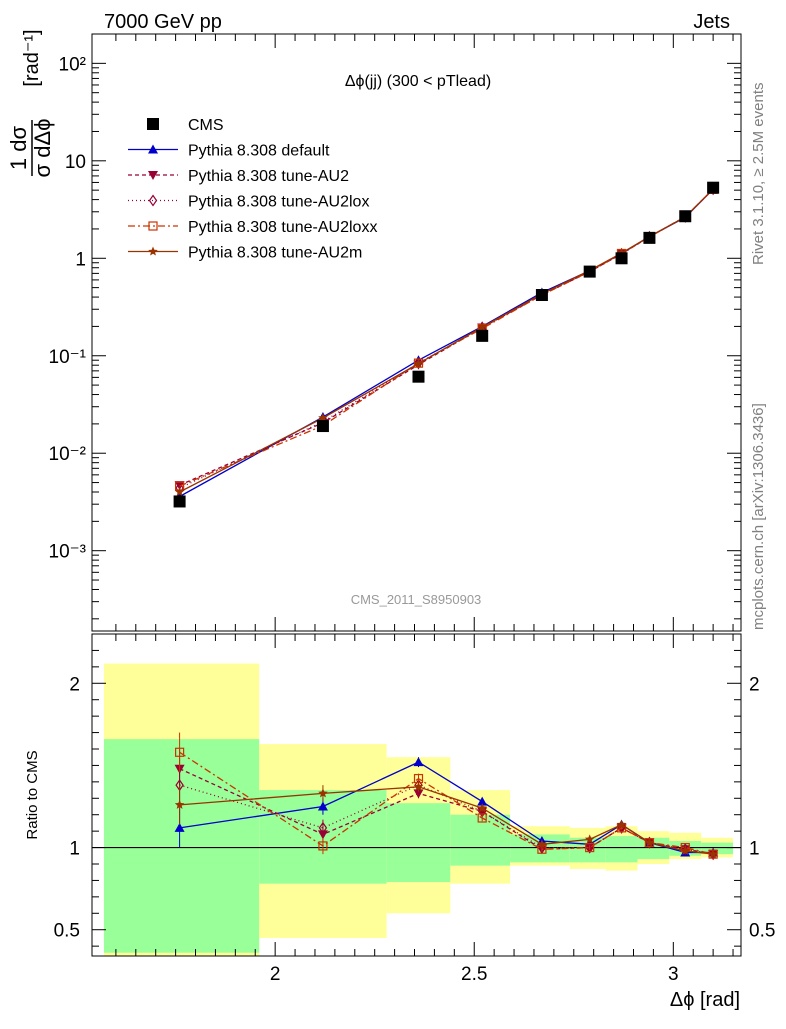 The image size is (786, 1029). I want to click on ratio-line-default, so click(446, 807).